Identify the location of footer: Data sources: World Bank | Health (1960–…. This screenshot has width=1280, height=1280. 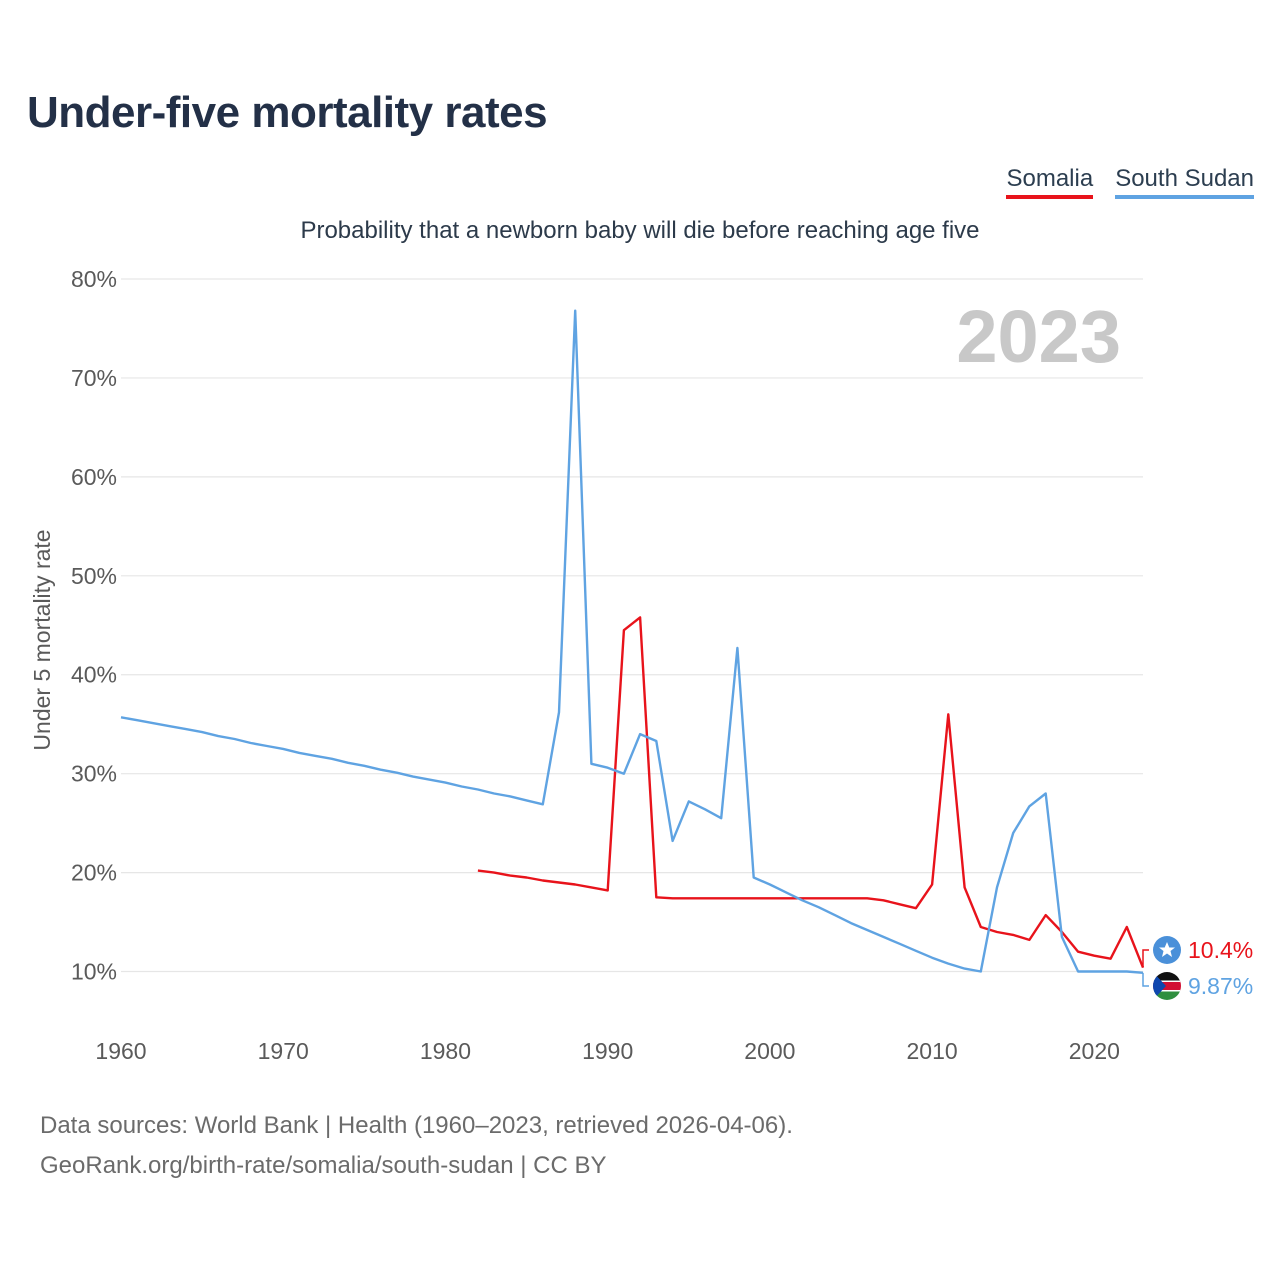
(416, 1146).